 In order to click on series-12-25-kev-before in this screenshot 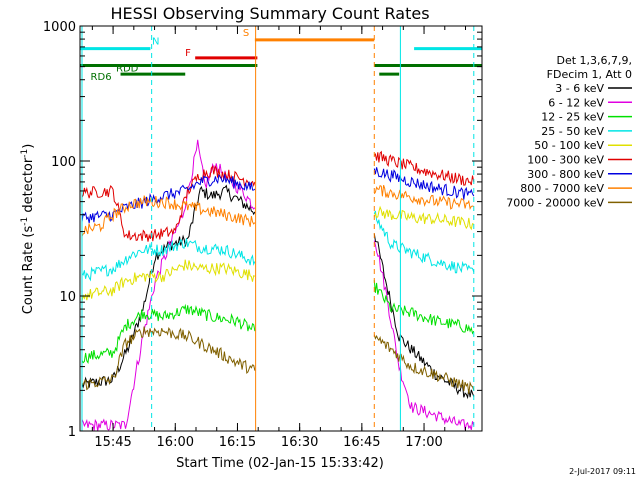, I will do `click(168, 333)`.